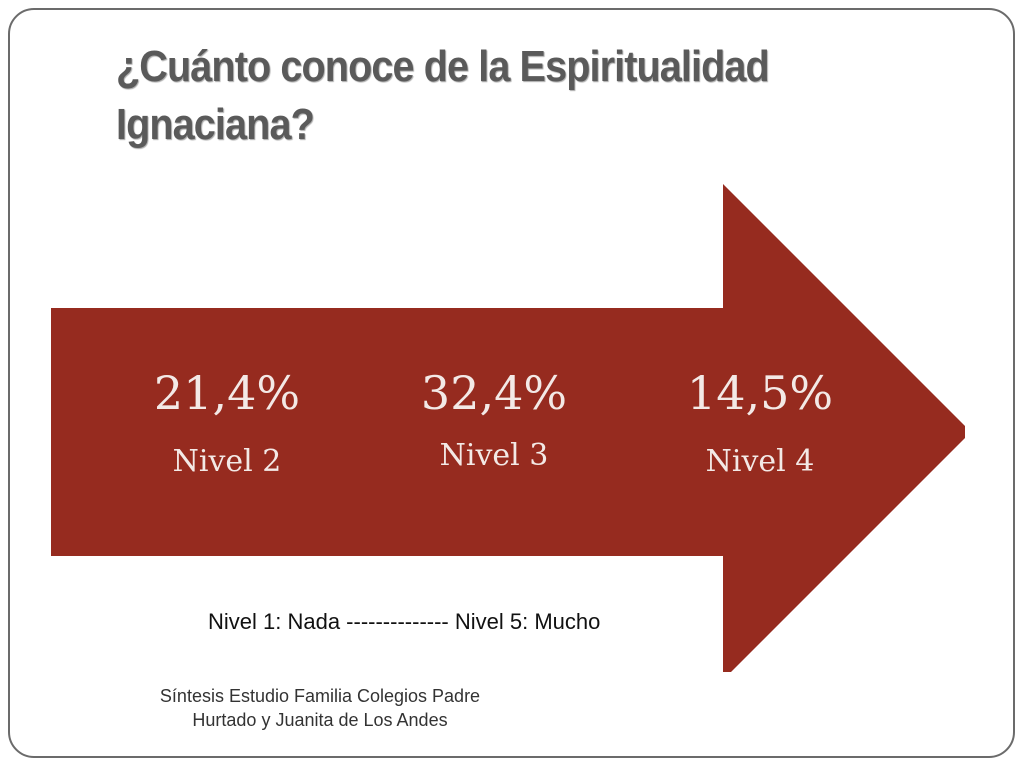 This screenshot has height=768, width=1024. What do you see at coordinates (227, 424) in the screenshot?
I see `stat-nivel-2: 21,4% Nivel 2` at bounding box center [227, 424].